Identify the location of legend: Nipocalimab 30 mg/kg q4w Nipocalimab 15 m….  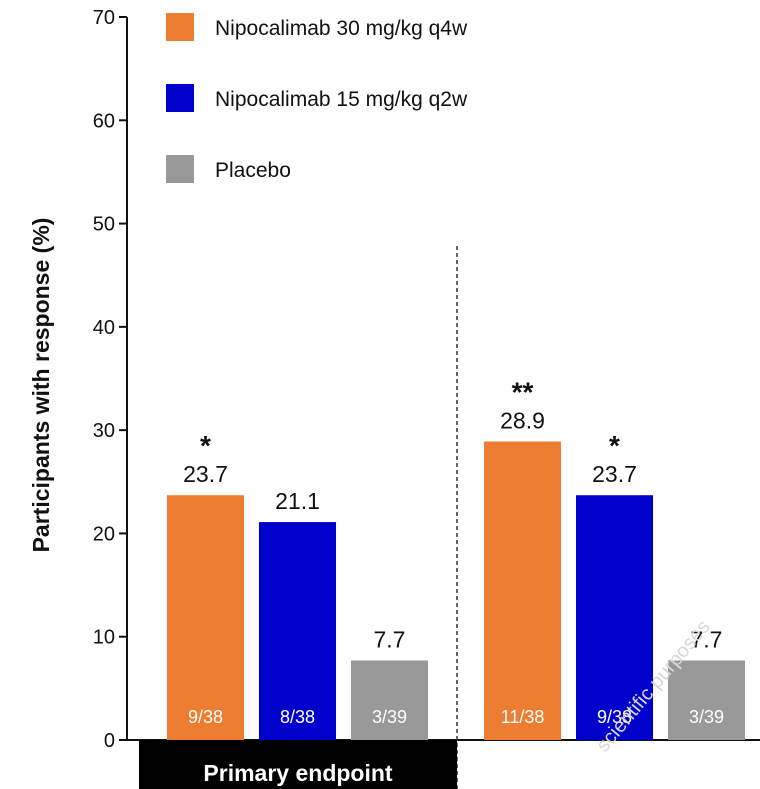
(317, 98).